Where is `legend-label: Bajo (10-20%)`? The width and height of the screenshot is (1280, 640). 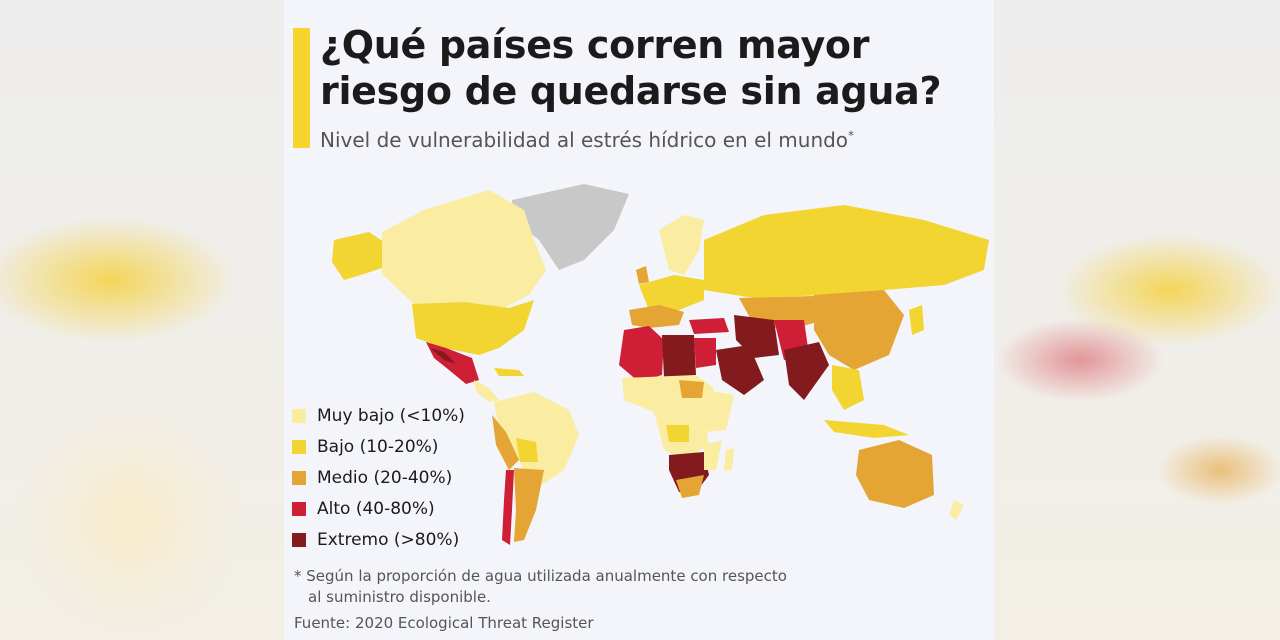 legend-label: Bajo (10-20%) is located at coordinates (378, 446).